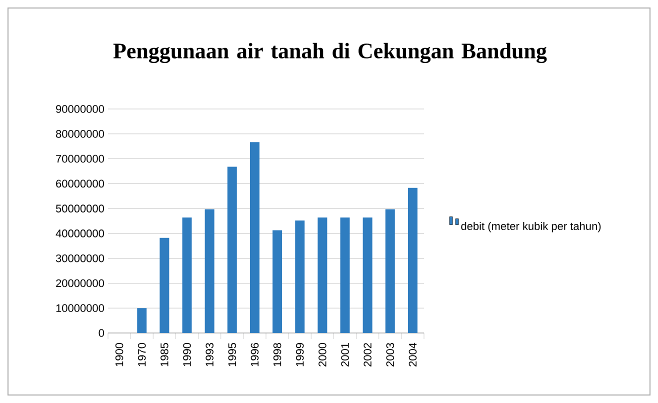 Image resolution: width=658 pixels, height=403 pixels. Describe the element at coordinates (412, 354) in the screenshot. I see `x-tick-label: 2004` at that location.